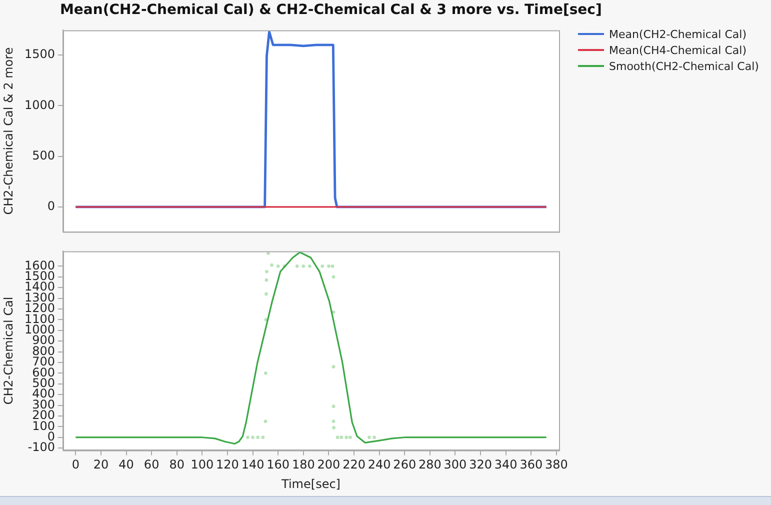 This screenshot has height=505, width=771. Describe the element at coordinates (43, 155) in the screenshot. I see `y-tick-label: 500` at that location.